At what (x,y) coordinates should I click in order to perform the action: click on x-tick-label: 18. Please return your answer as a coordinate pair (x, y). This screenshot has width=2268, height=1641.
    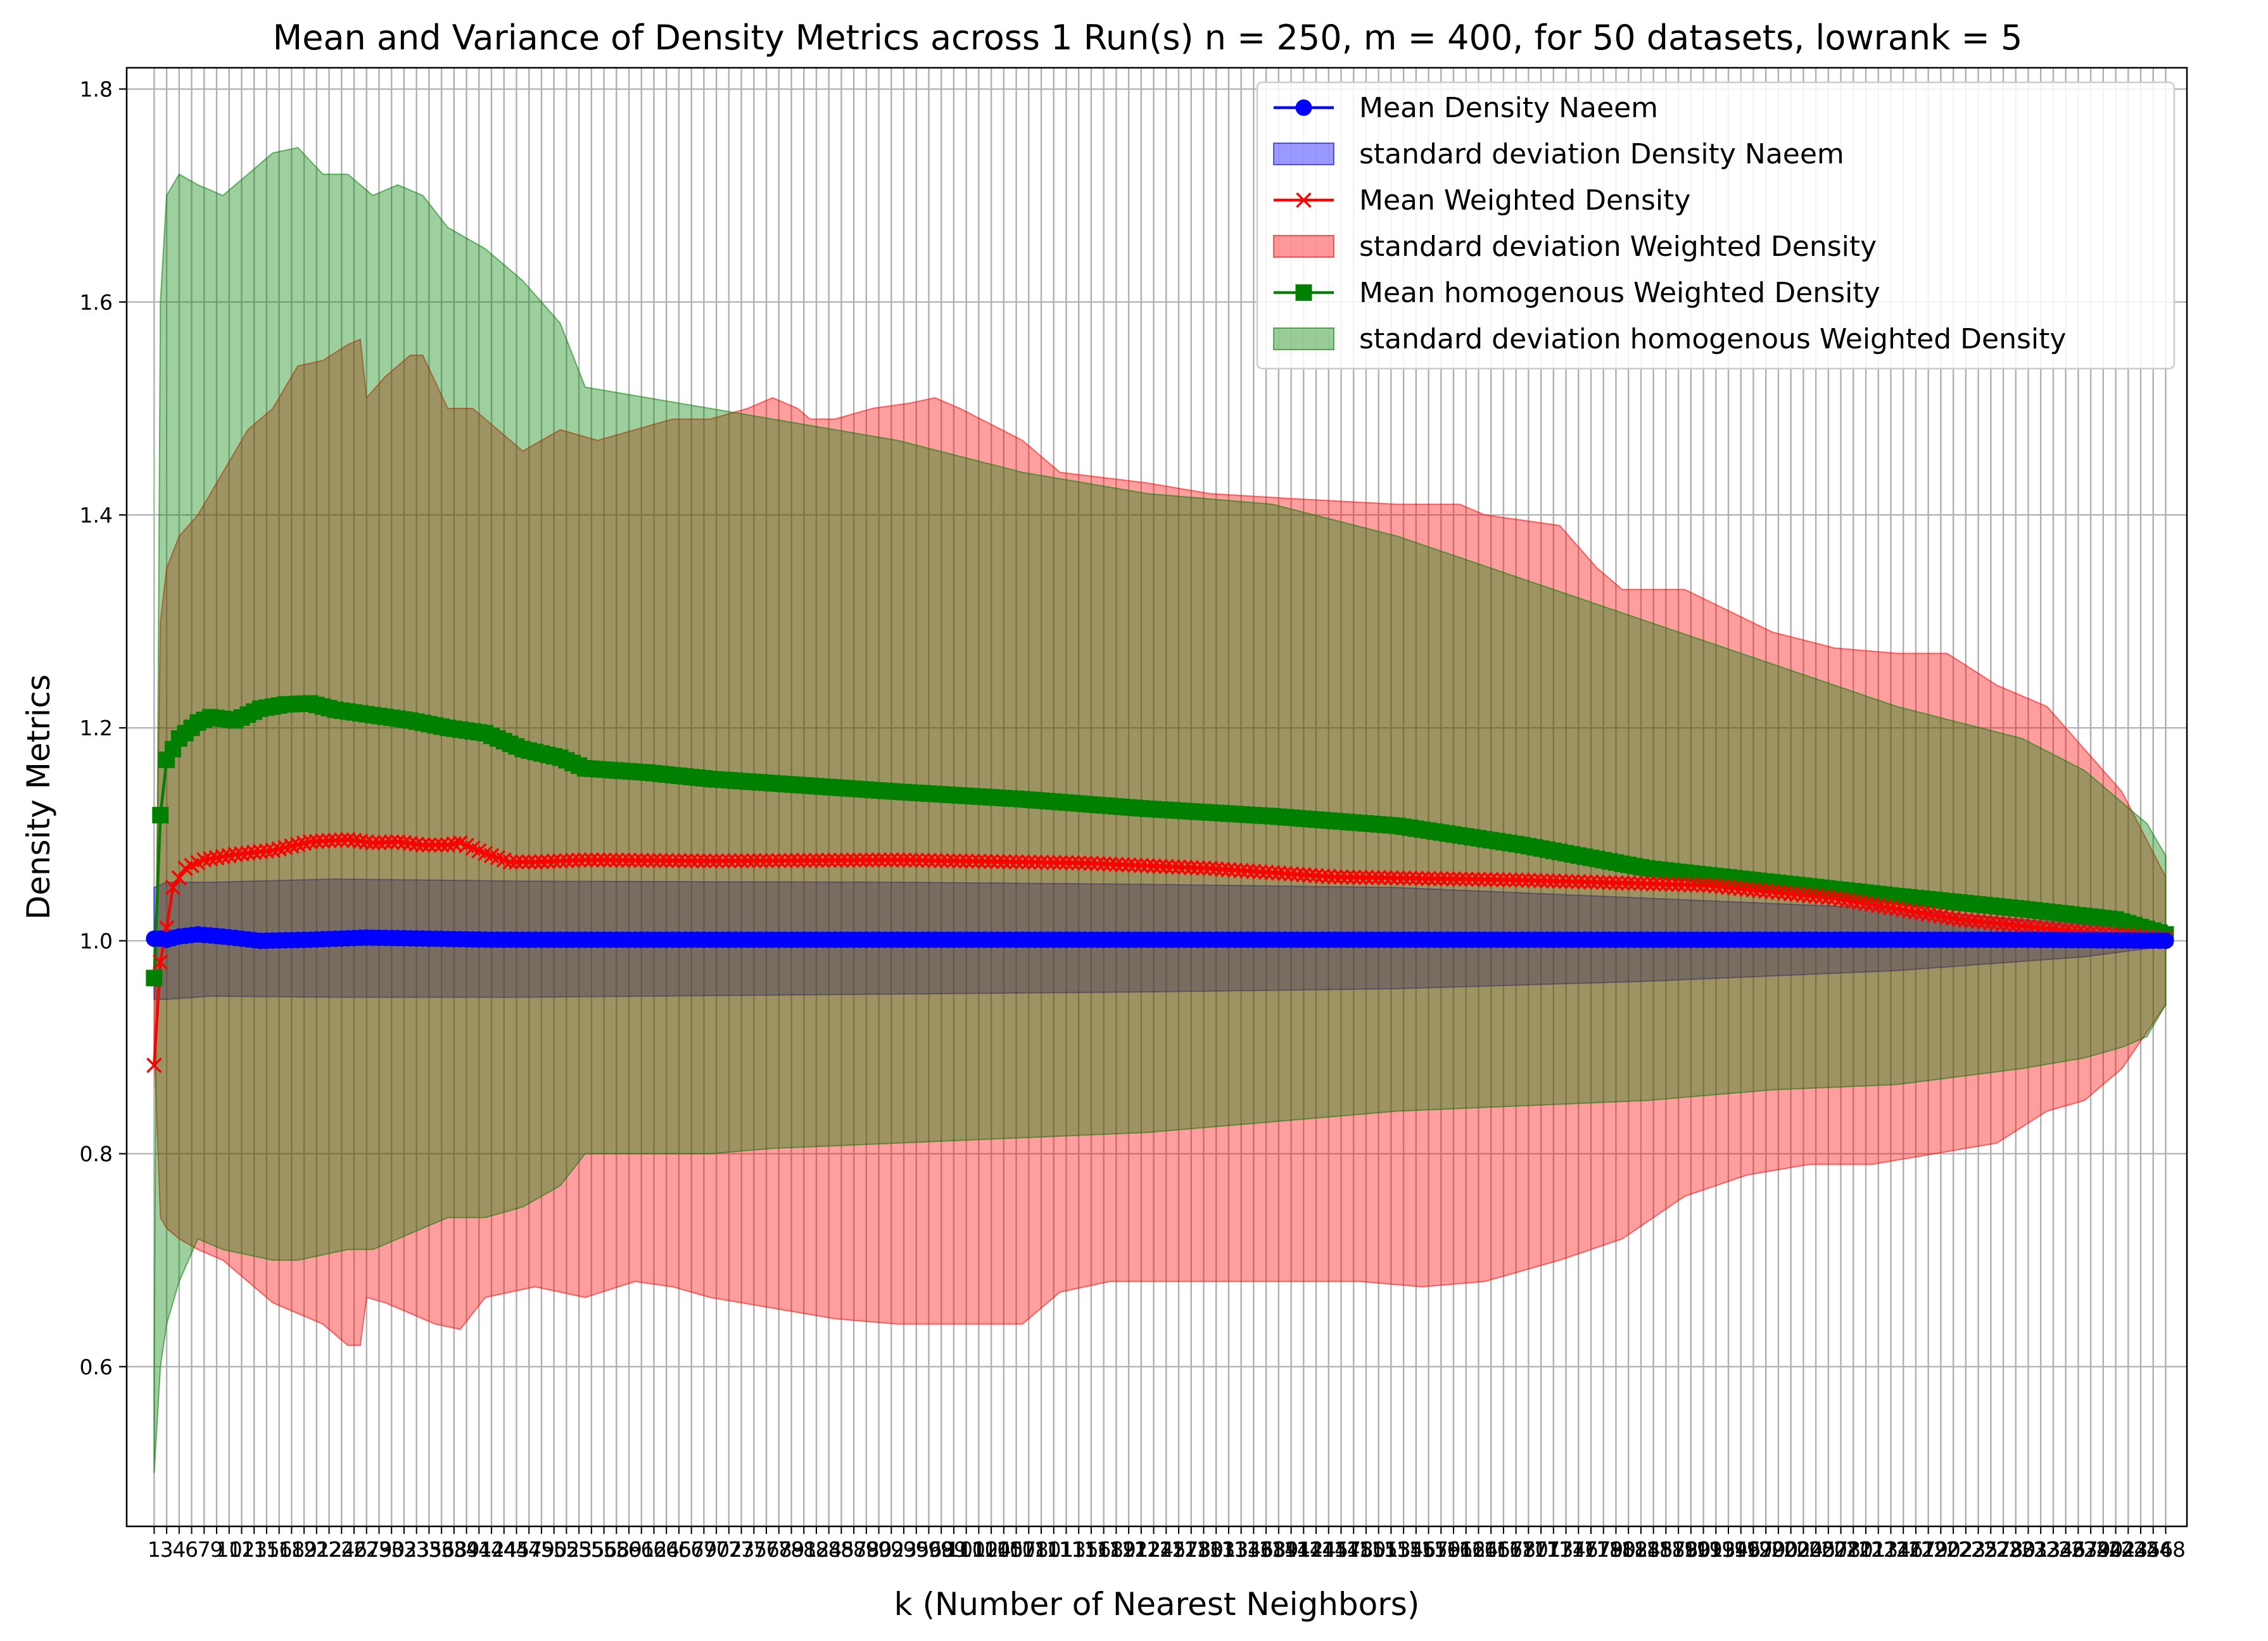
    Looking at the image, I should click on (291, 1550).